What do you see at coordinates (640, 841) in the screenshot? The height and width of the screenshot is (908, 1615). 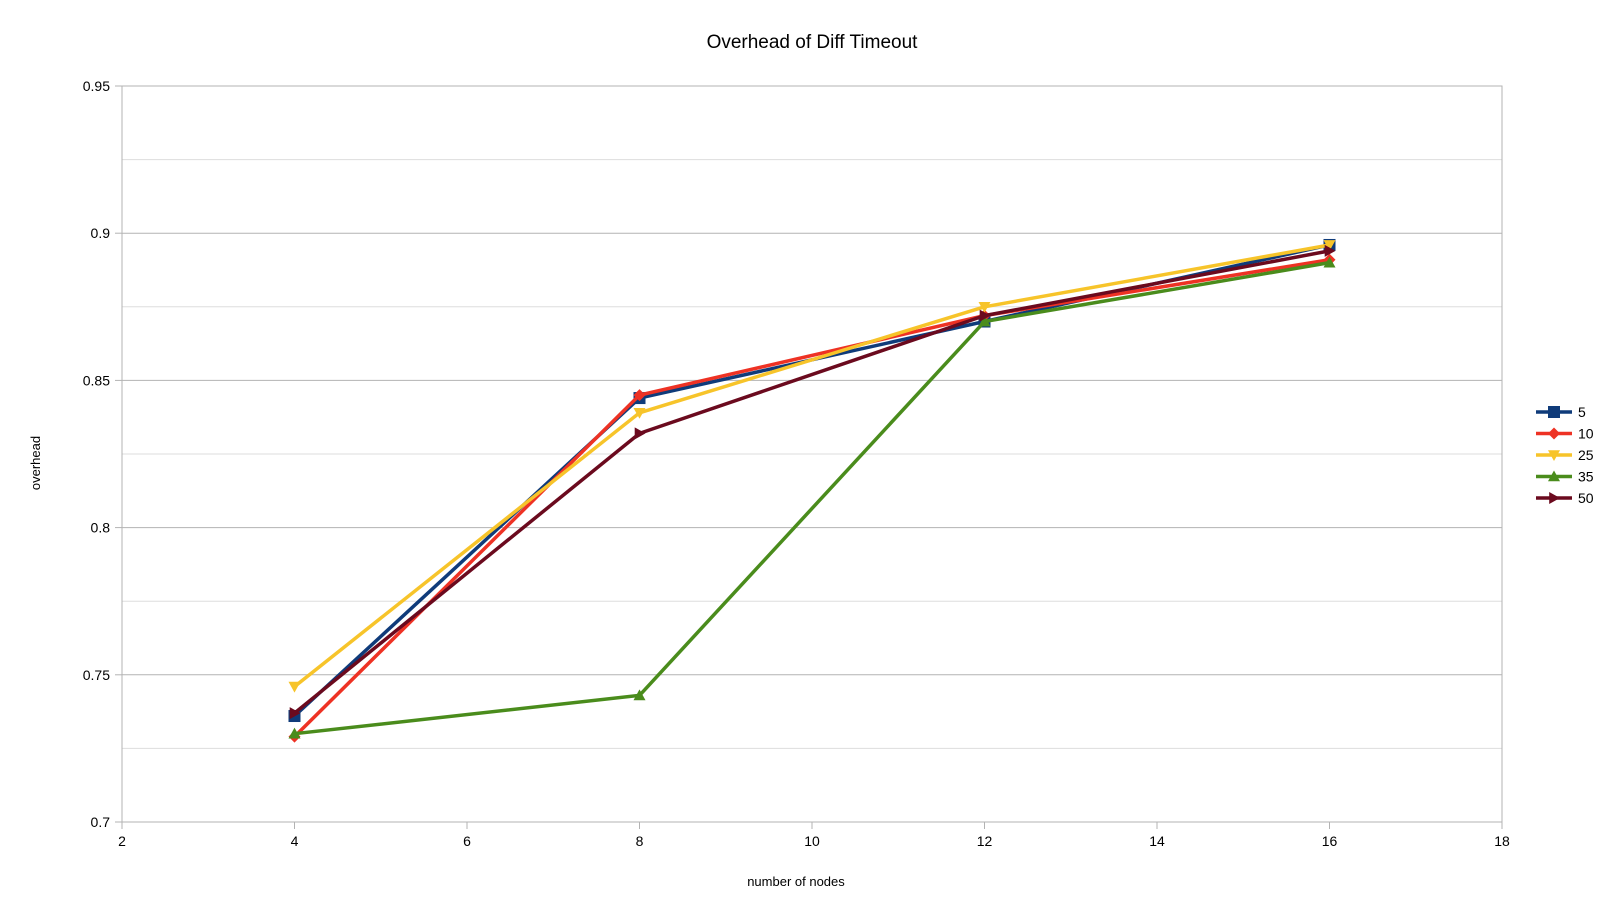 I see `x-tick-label: 8` at bounding box center [640, 841].